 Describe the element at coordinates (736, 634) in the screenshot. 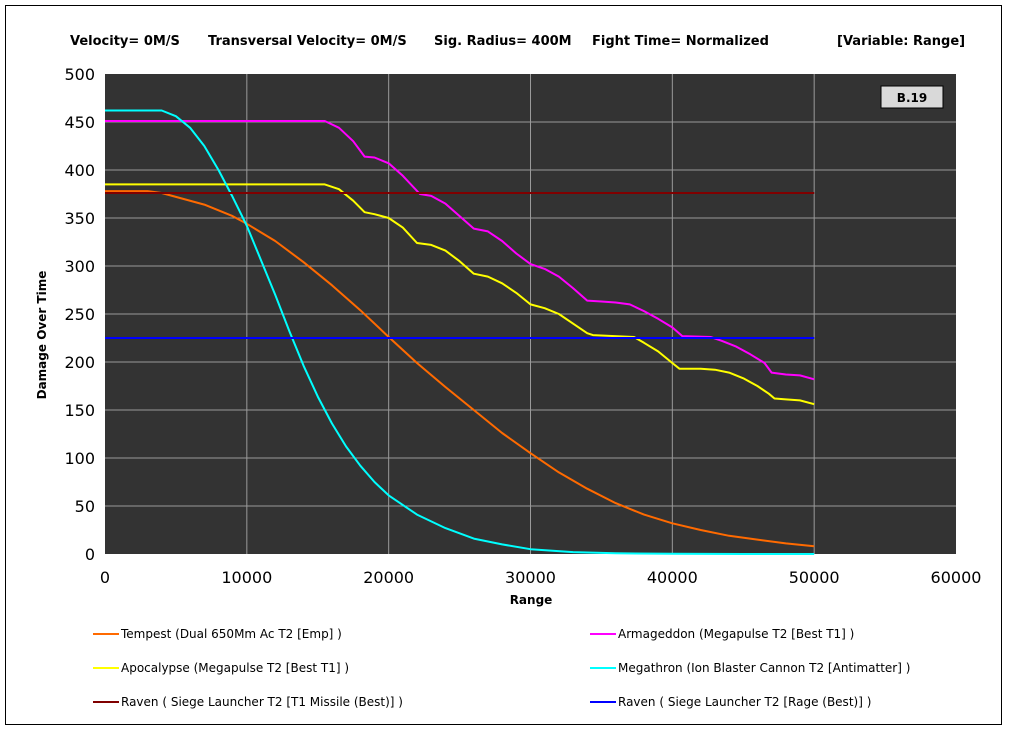

I see `legend-label: Armageddon (Megapulse T2 [Best T1] )` at that location.